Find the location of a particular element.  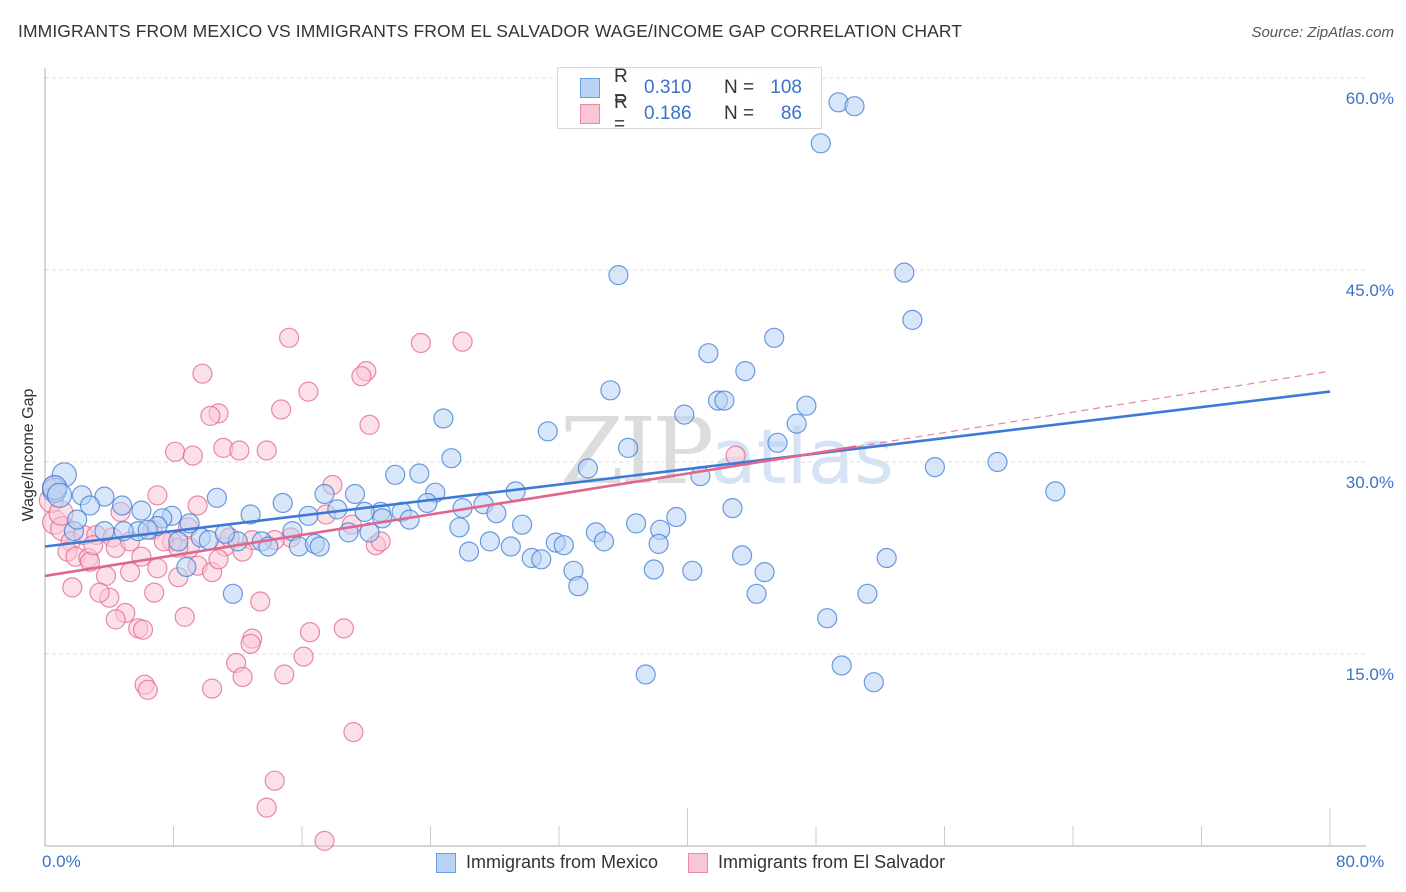

source-label: Source: ZipAtlas.com is located at coordinates (1322, 32).